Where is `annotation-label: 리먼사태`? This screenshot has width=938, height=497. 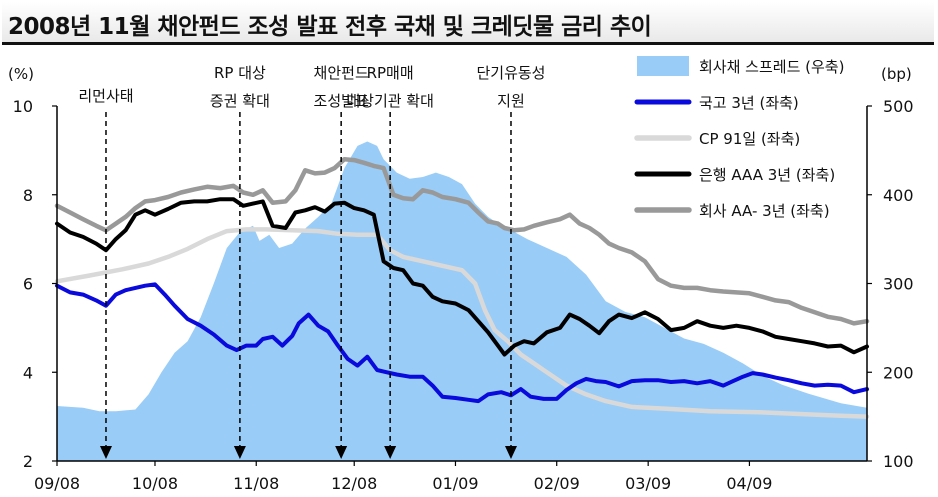
annotation-label: 리먼사태 is located at coordinates (105, 96).